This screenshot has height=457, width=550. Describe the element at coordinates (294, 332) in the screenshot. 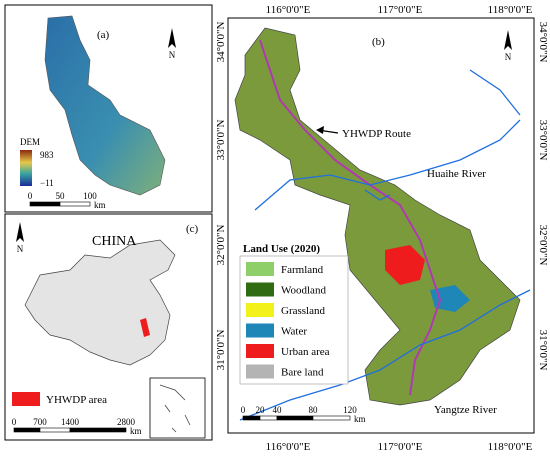

I see `legend-label: Water` at that location.